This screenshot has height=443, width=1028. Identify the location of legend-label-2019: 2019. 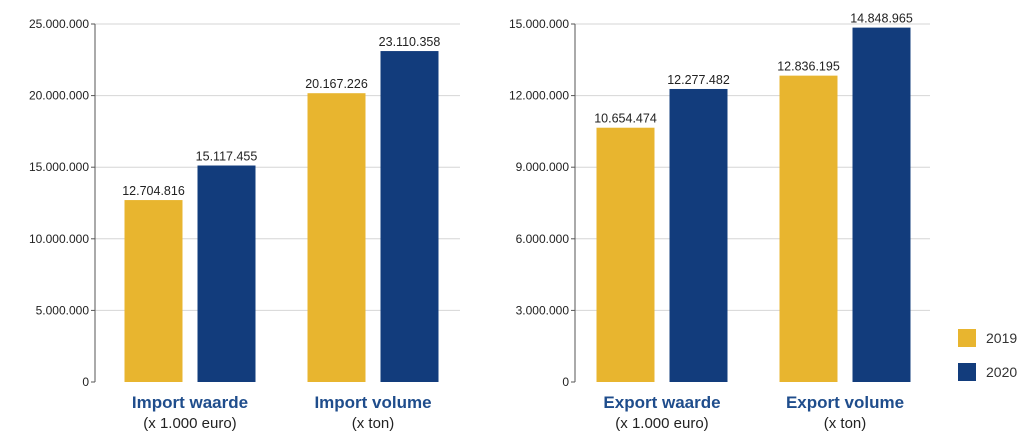
(1001, 338).